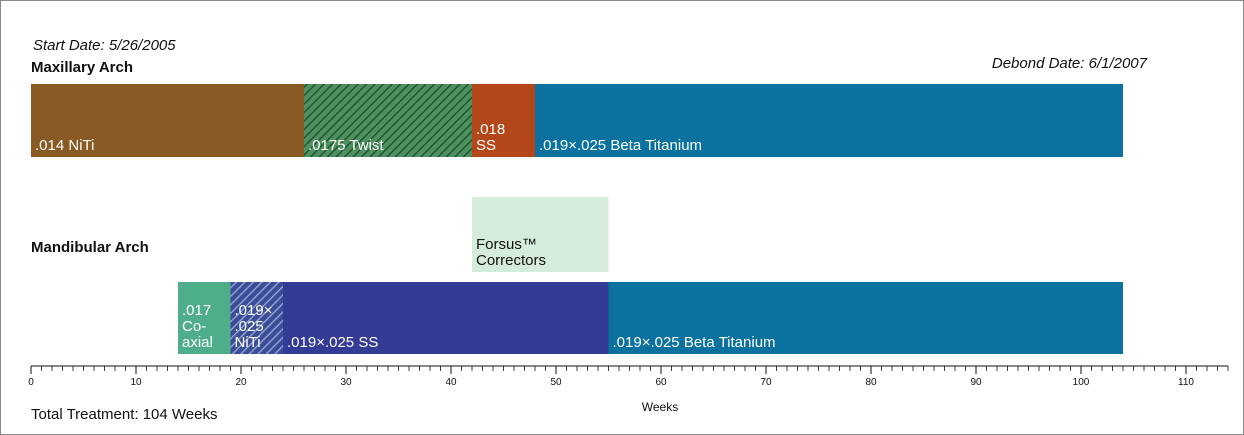  Describe the element at coordinates (661, 382) in the screenshot. I see `x-tick-label: 60` at that location.